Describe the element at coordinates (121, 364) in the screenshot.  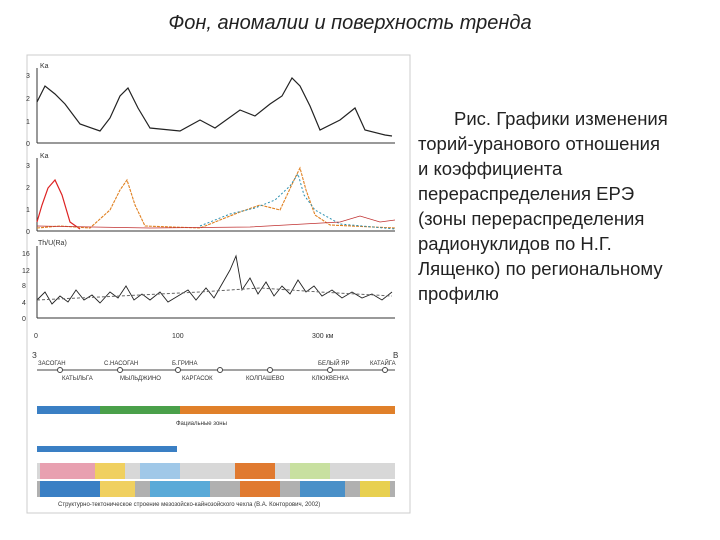
I see `place: С.НАСОГАН` at that location.